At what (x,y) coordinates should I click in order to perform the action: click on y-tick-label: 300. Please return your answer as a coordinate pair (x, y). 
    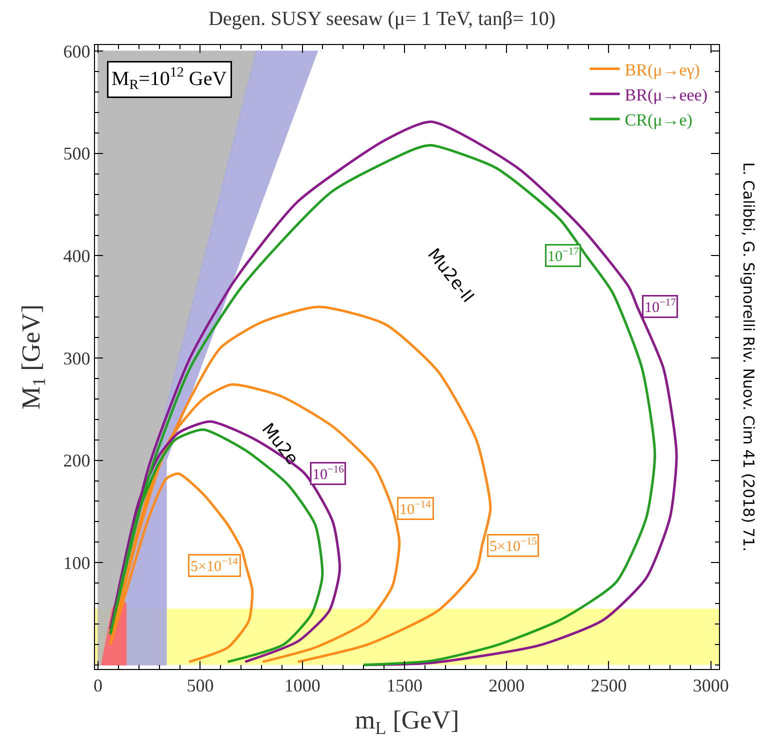
    Looking at the image, I should click on (76, 358).